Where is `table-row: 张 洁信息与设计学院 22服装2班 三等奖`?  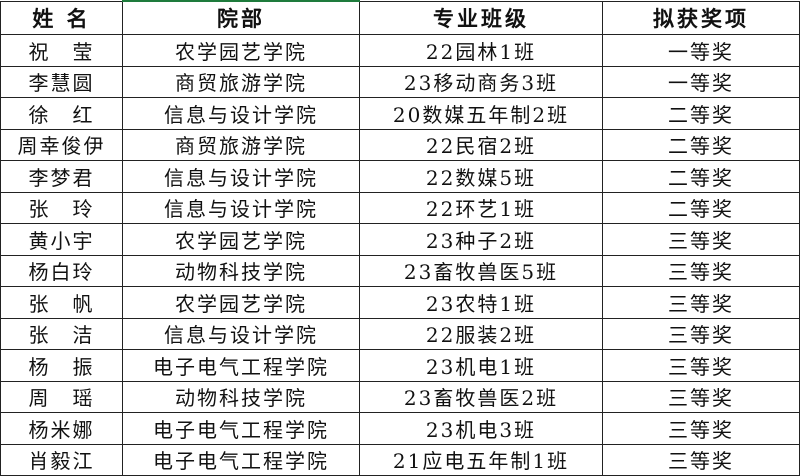 table-row: 张 洁信息与设计学院 22服装2班 三等奖 is located at coordinates (400, 333).